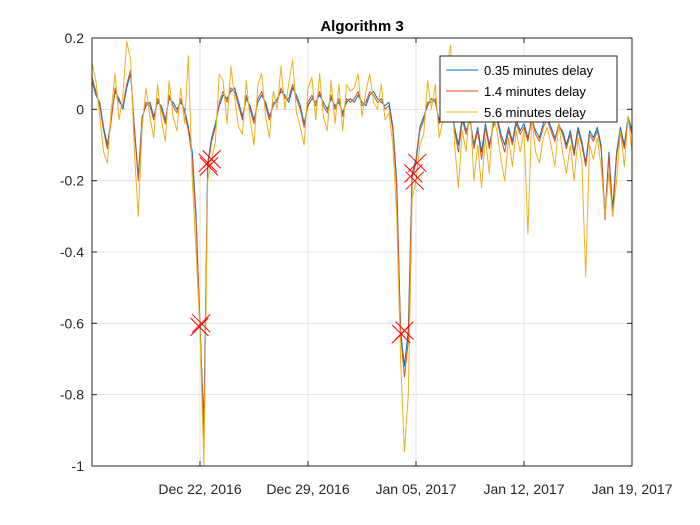 This screenshot has width=700, height=525. What do you see at coordinates (539, 70) in the screenshot?
I see `legend-label-1: 0.35 minutes delay` at bounding box center [539, 70].